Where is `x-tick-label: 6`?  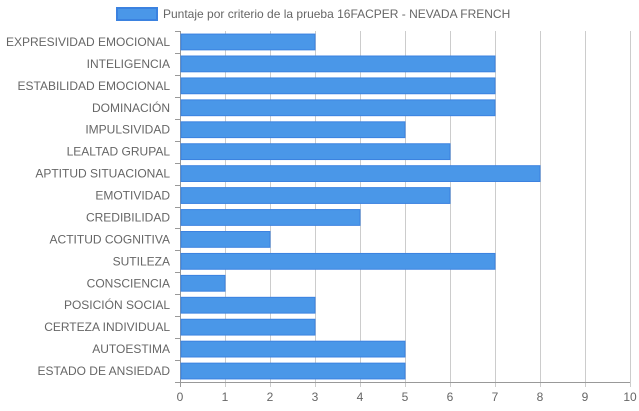 x-tick-label: 6 is located at coordinates (450, 397).